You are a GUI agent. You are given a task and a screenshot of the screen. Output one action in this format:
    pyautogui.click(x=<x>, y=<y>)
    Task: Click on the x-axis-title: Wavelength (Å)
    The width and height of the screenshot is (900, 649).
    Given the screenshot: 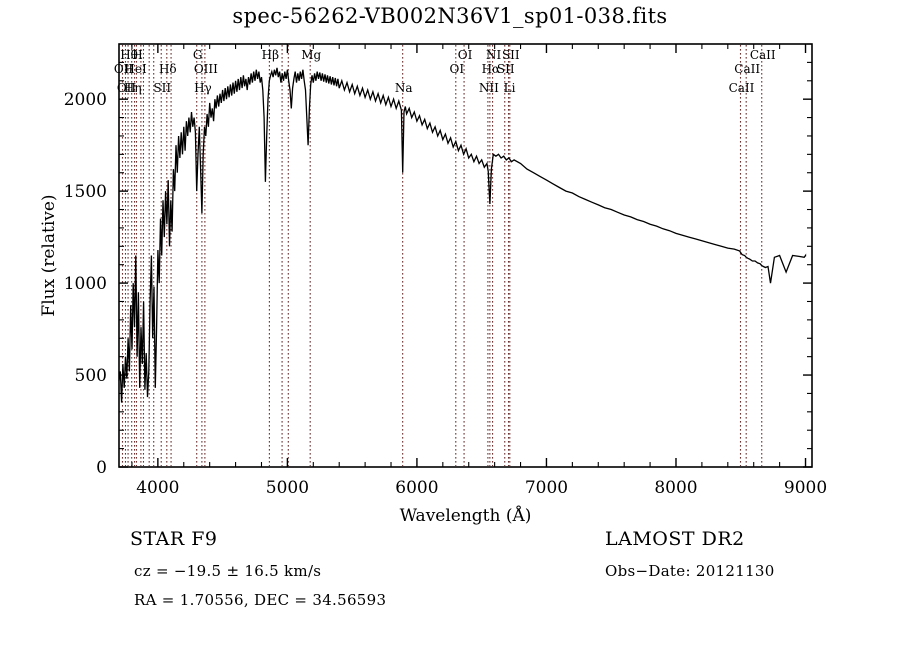 What is the action you would take?
    pyautogui.click(x=466, y=515)
    